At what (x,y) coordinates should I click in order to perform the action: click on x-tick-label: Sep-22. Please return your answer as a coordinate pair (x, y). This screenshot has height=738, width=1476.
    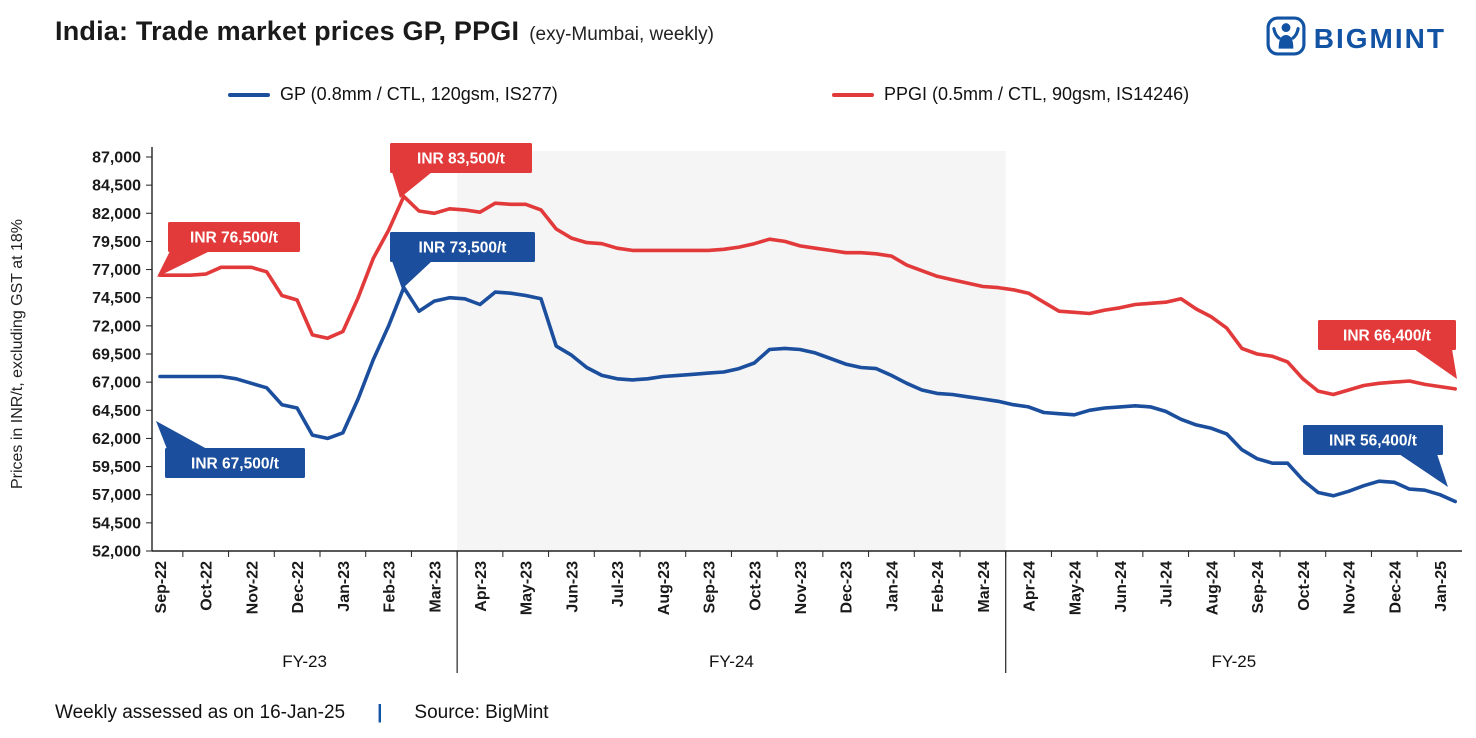
    Looking at the image, I should click on (161, 587).